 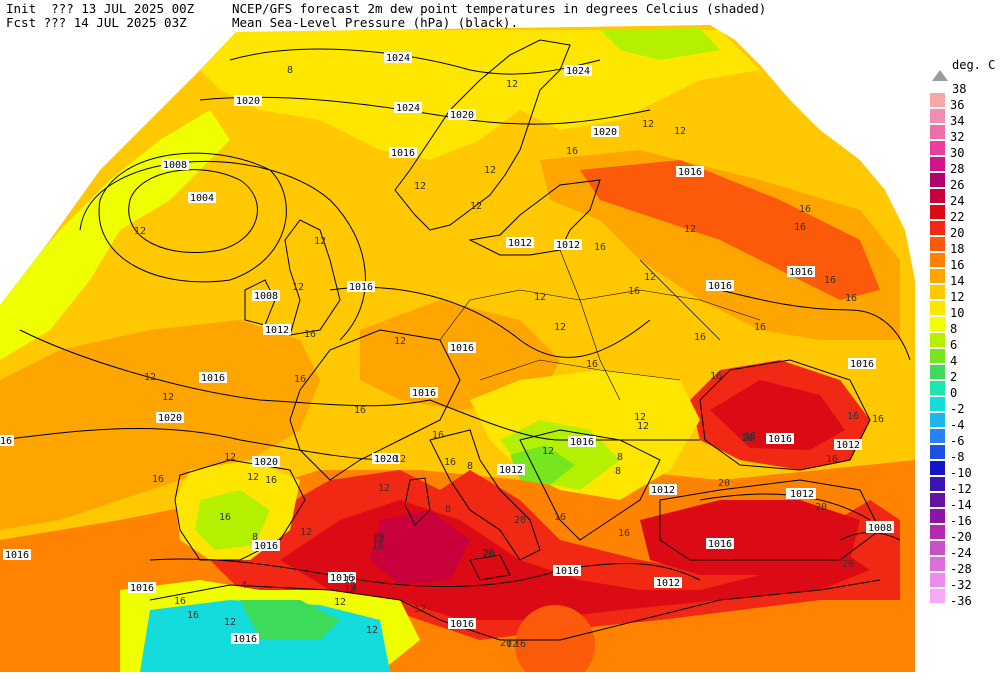 I want to click on coast-turkey, so click(x=770, y=520).